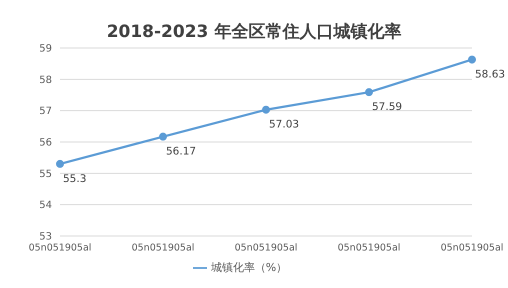 The width and height of the screenshot is (508, 288). Describe the element at coordinates (45, 206) in the screenshot. I see `y-tick-label: 54` at that location.